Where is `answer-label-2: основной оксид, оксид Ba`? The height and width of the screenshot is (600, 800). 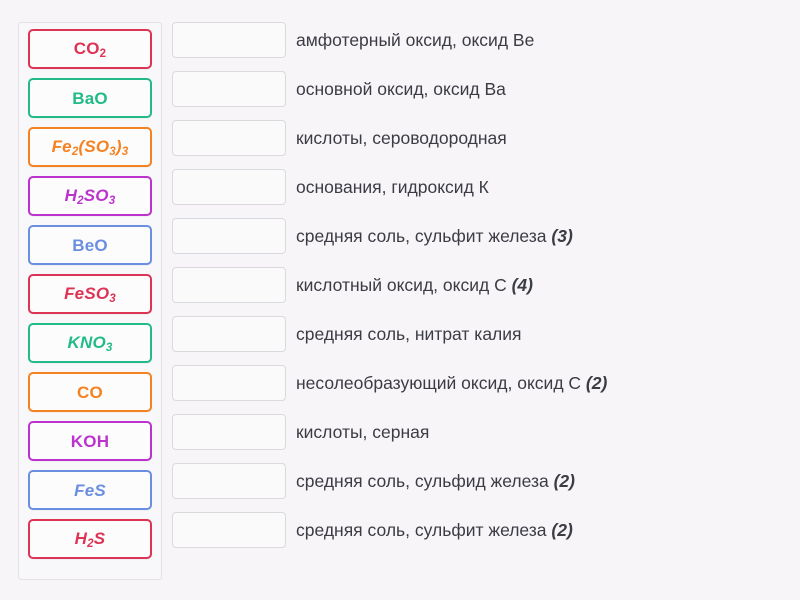
answer-label-2: основной оксид, оксид Ba is located at coordinates (544, 89).